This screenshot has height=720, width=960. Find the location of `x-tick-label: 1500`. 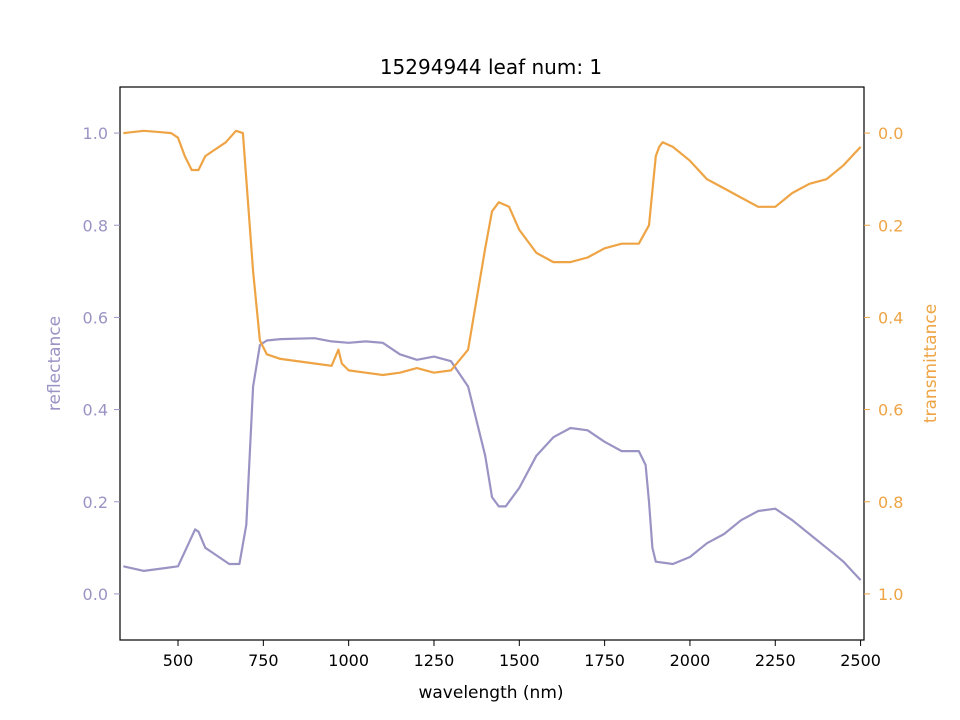

x-tick-label: 1500 is located at coordinates (519, 660).